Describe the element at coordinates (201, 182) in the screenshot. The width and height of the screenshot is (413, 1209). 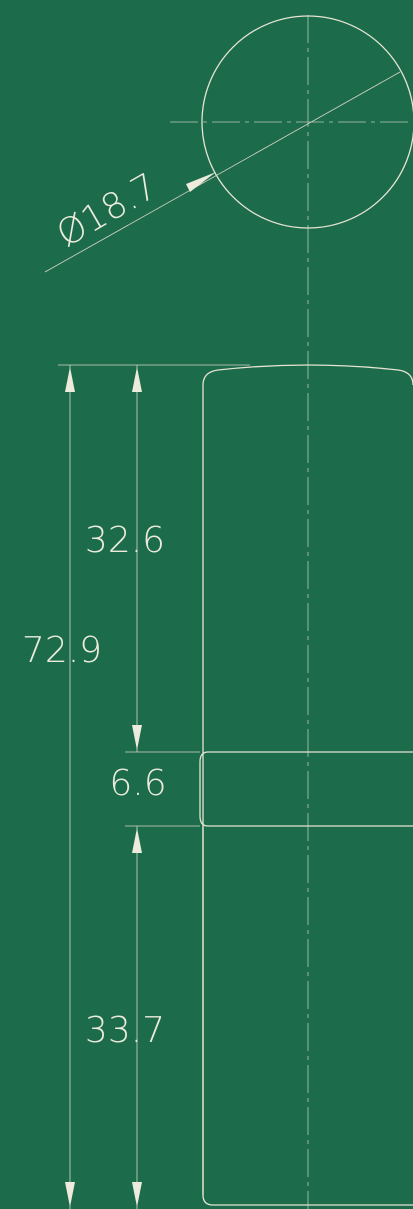
I see `diameter-arrow` at that location.